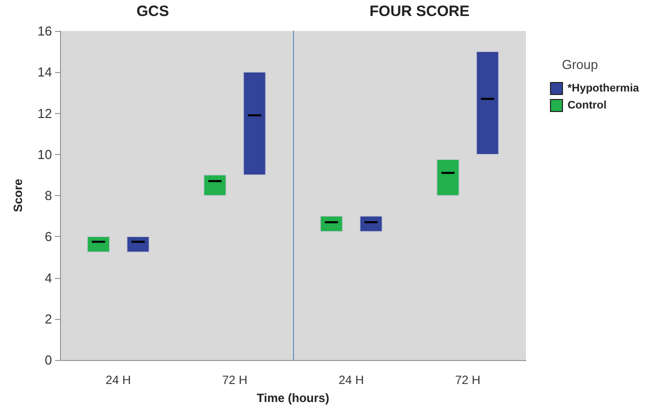 Image resolution: width=648 pixels, height=414 pixels. Describe the element at coordinates (48, 278) in the screenshot. I see `y-tick-label: 4` at that location.